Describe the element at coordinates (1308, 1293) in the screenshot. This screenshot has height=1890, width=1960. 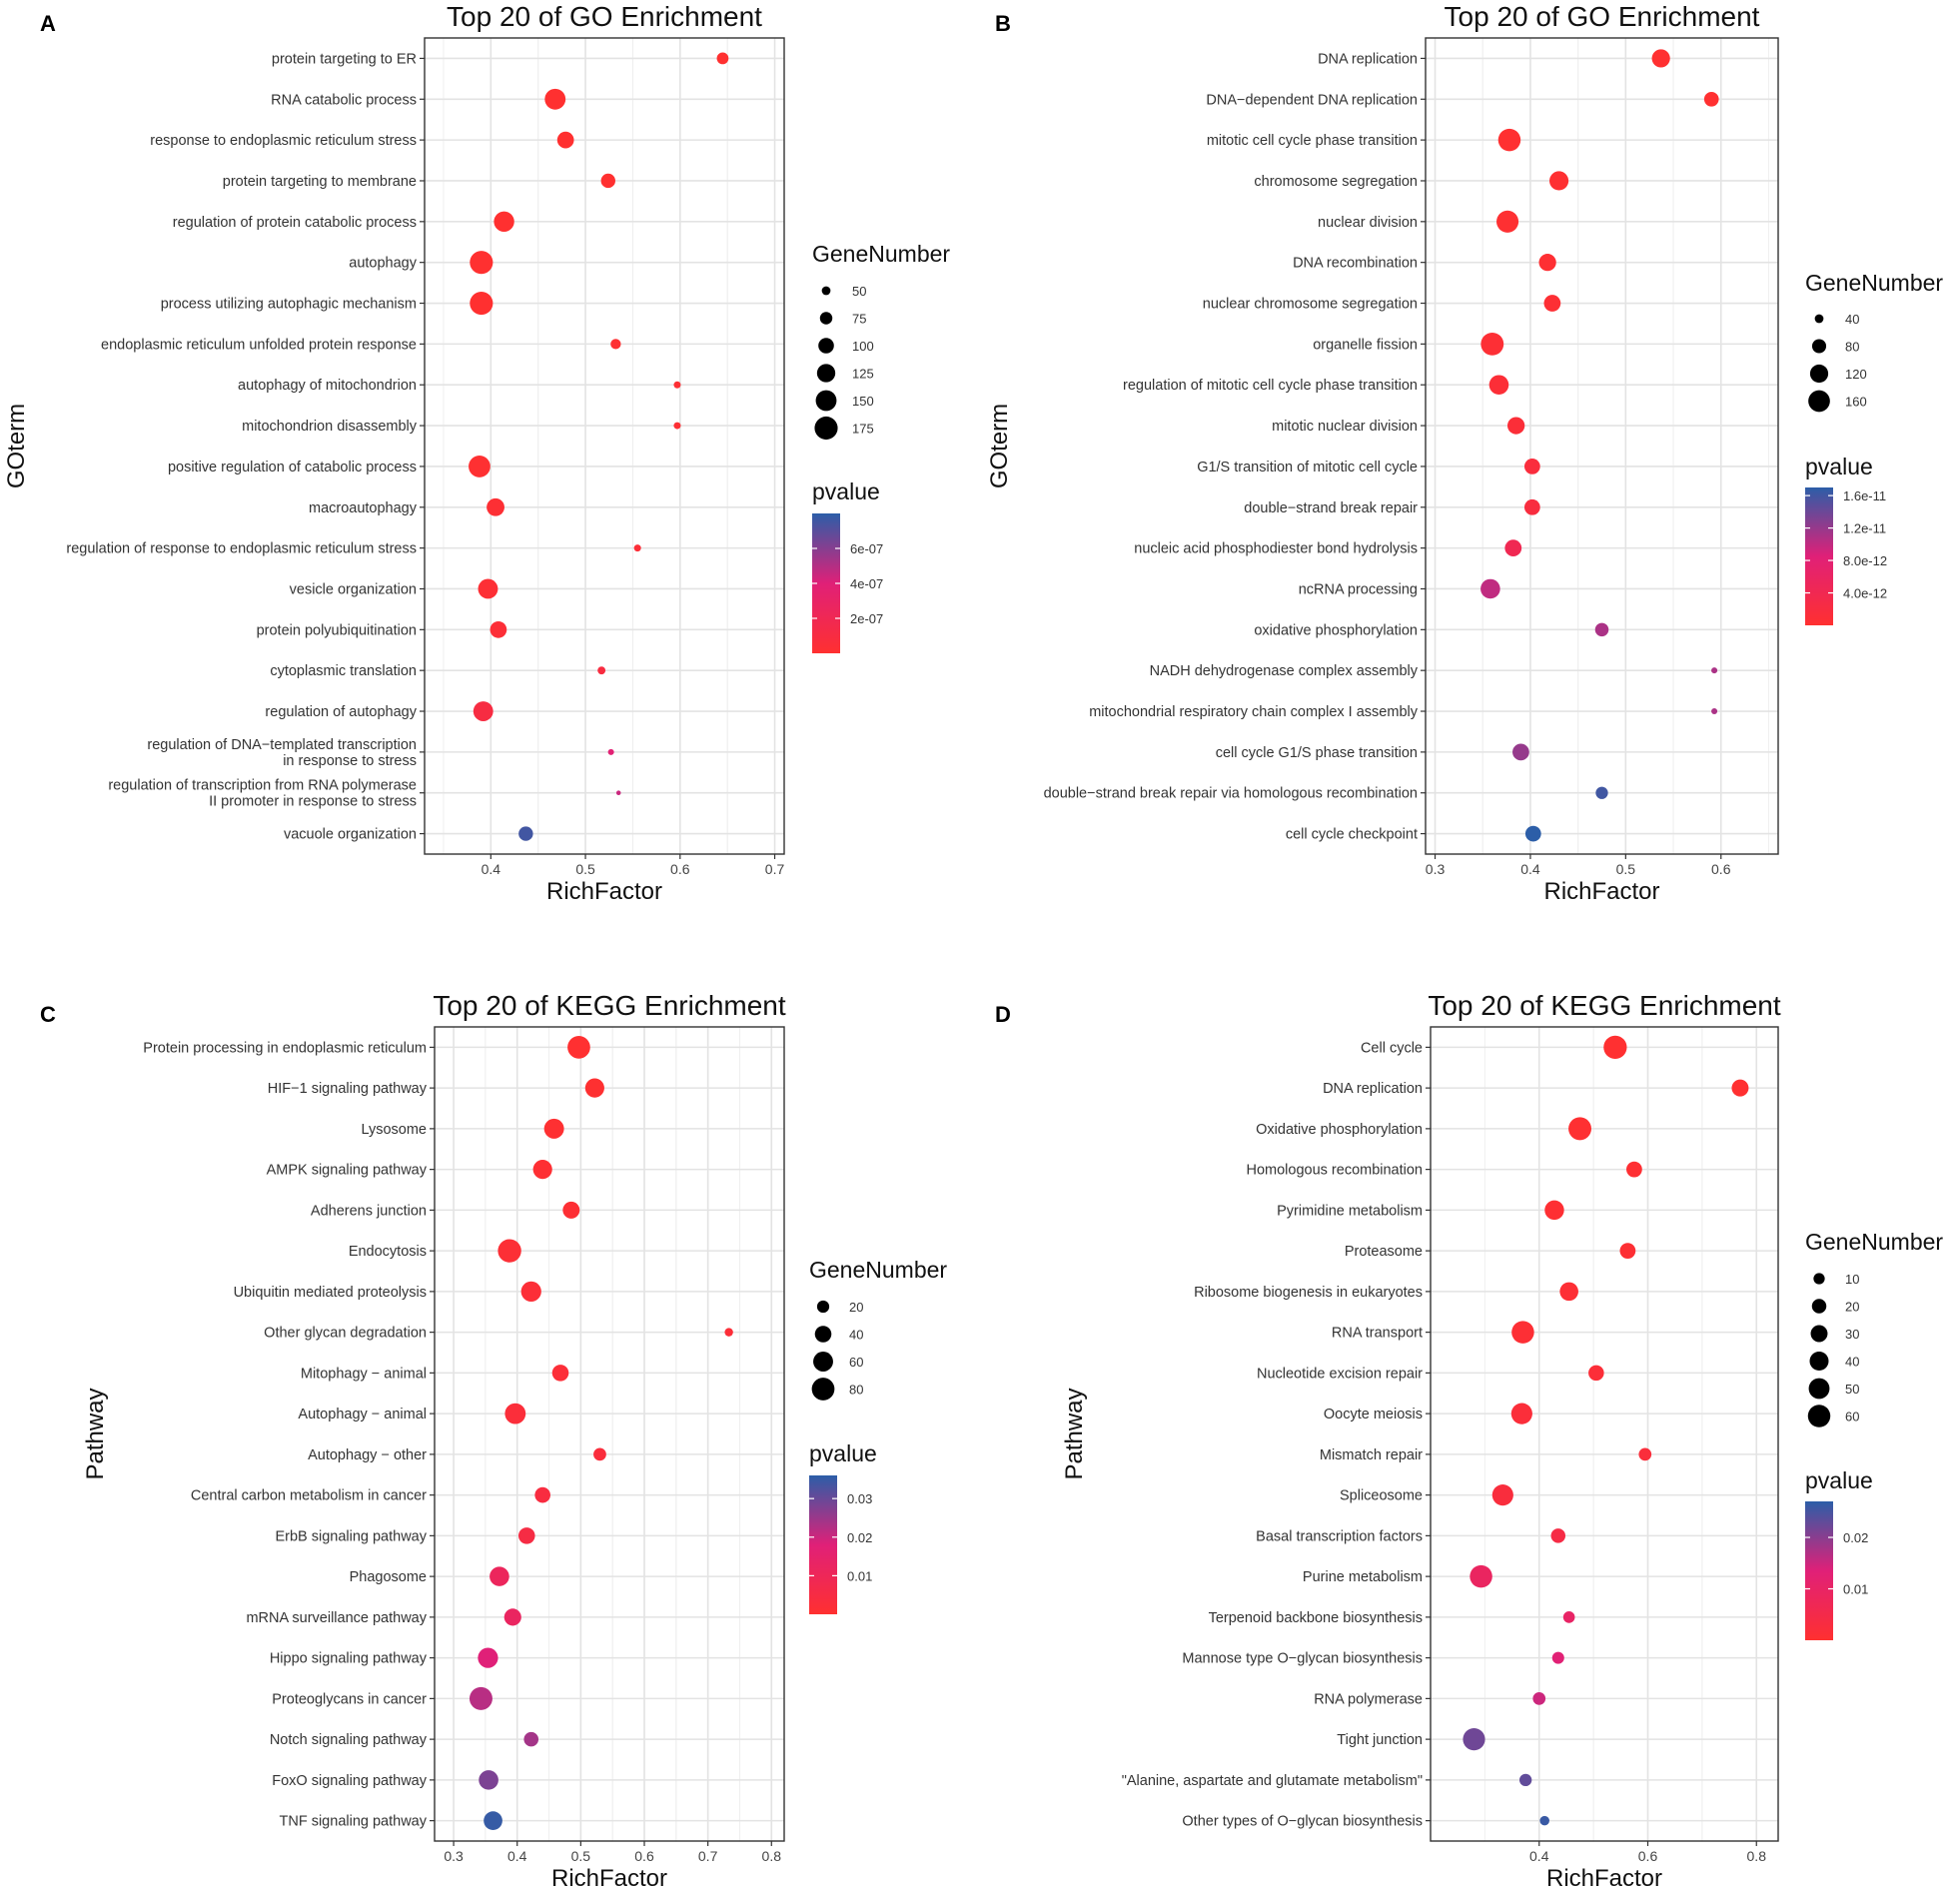
I see `y-tick-label: Ribosome biogenesis in eukaryotes` at that location.